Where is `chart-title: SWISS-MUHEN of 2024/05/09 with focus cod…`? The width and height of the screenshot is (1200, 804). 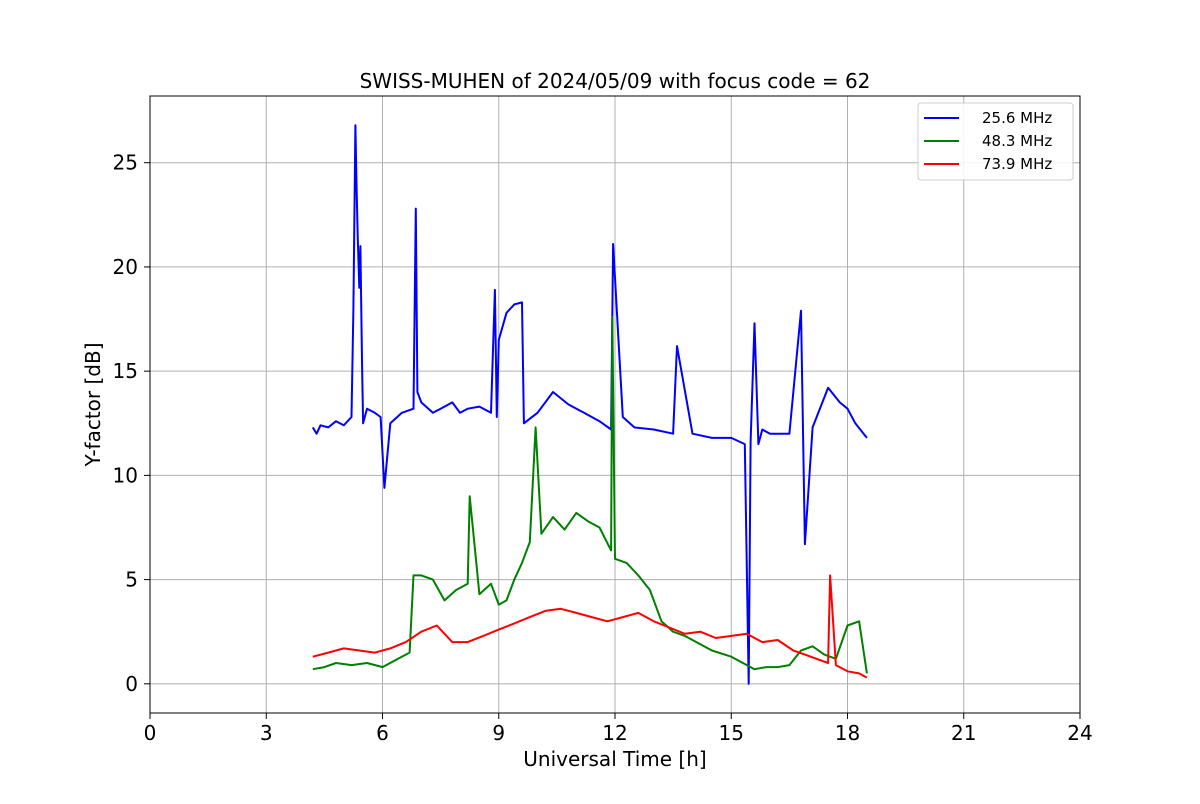 chart-title: SWISS-MUHEN of 2024/05/09 with focus cod… is located at coordinates (615, 81).